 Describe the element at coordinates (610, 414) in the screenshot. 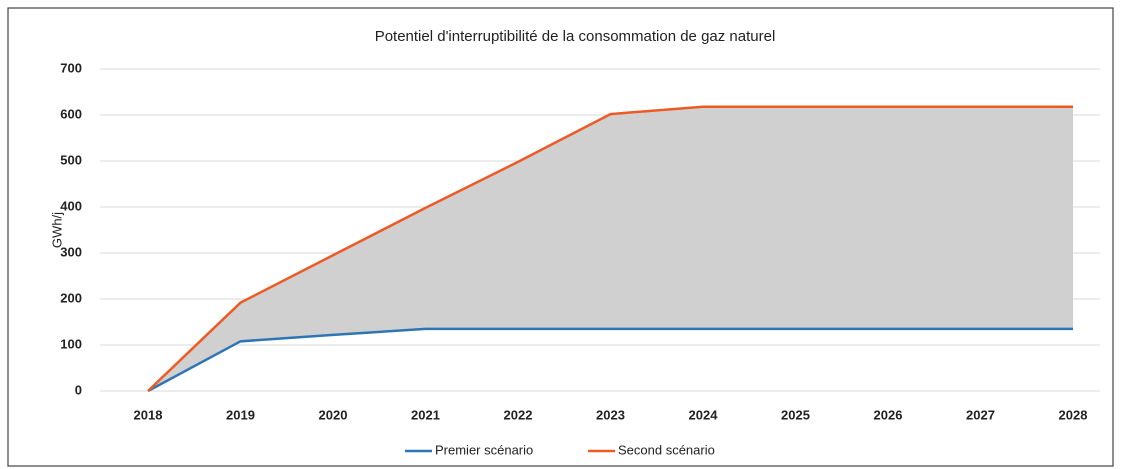

I see `x-tick-label: 2023` at that location.